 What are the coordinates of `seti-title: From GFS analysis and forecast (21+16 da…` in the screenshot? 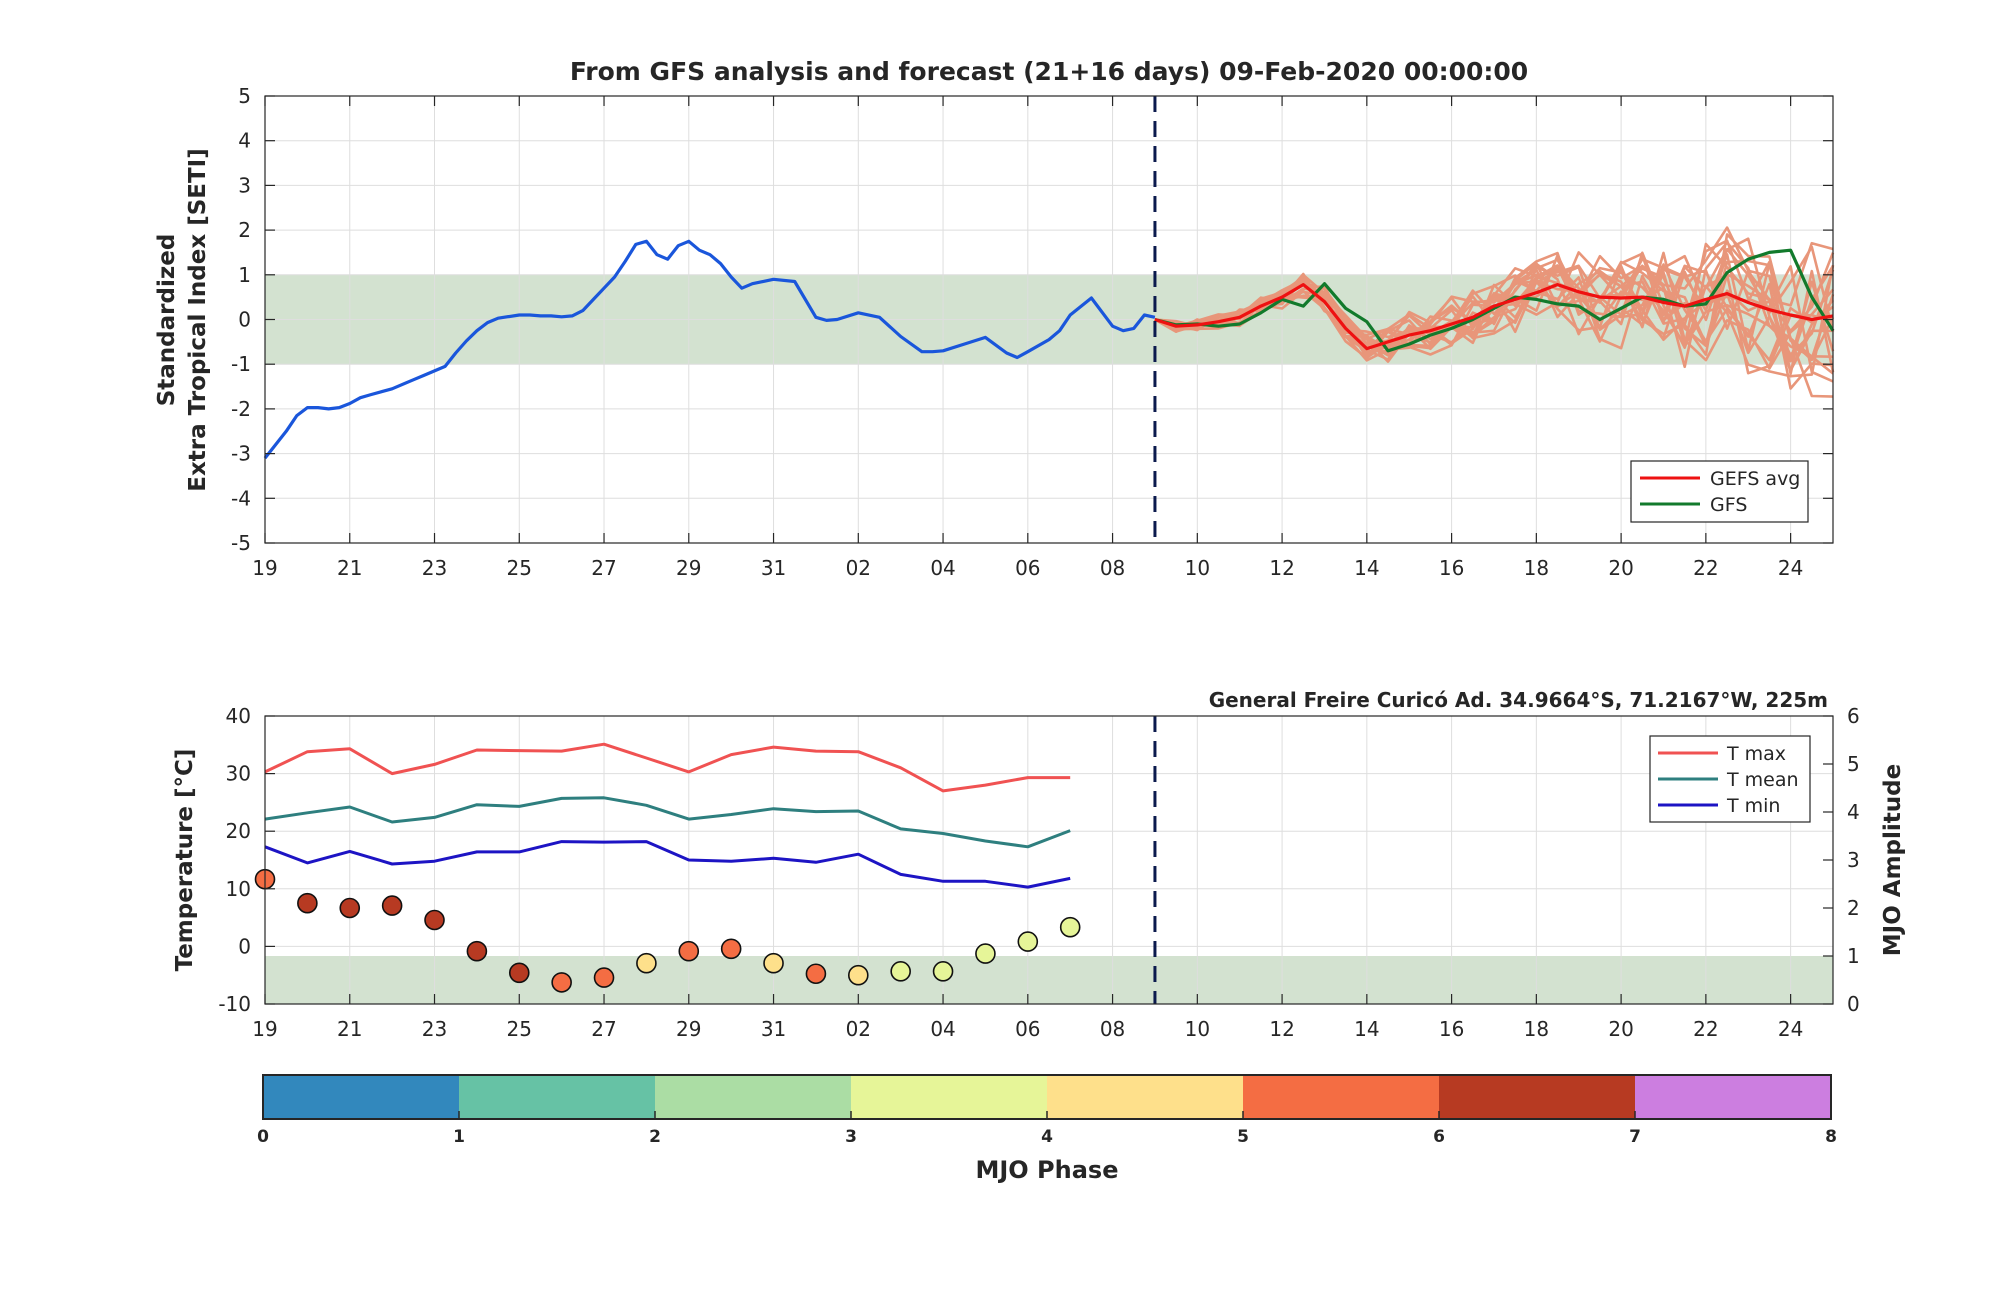 It's located at (1049, 71).